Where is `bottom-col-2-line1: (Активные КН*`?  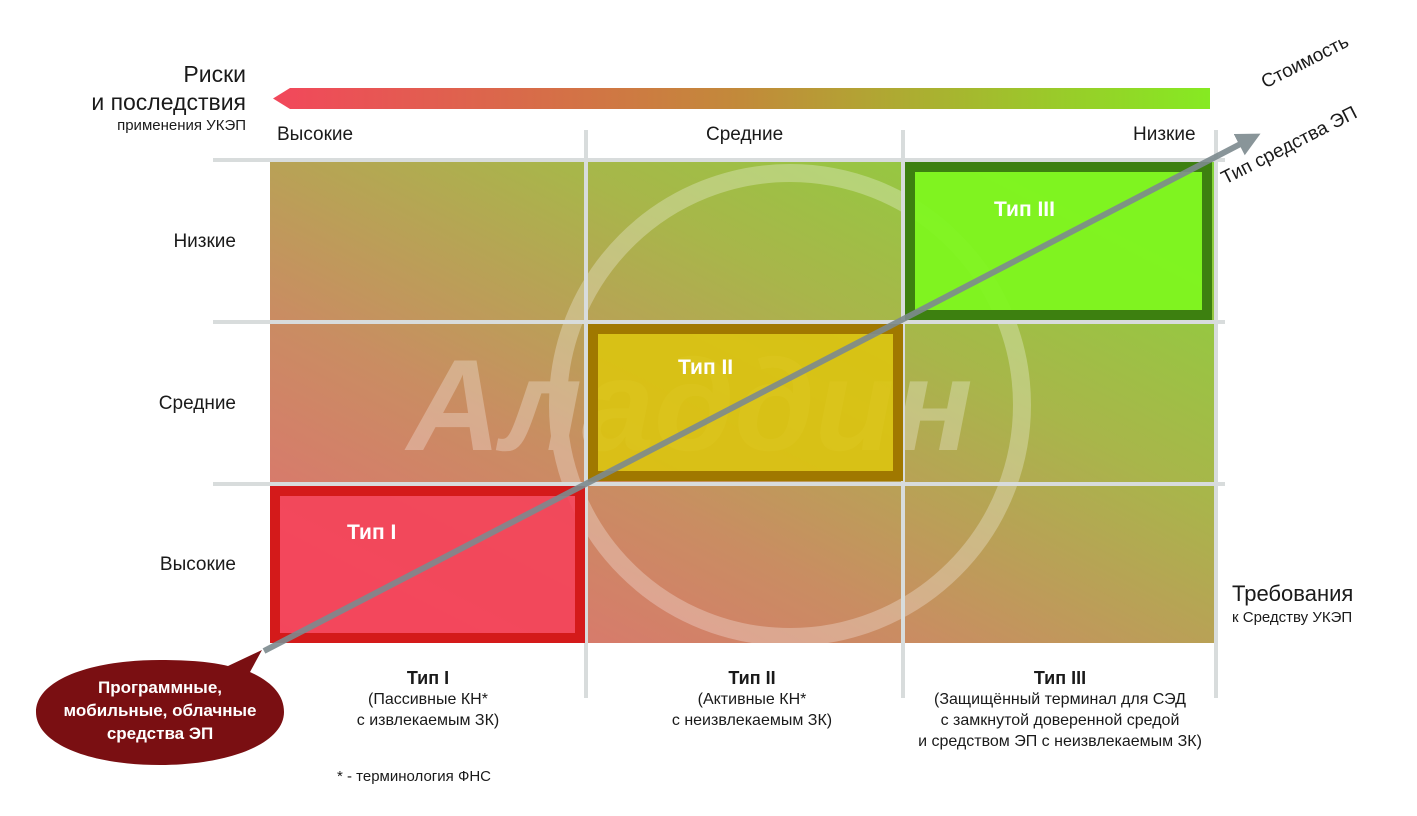 bottom-col-2-line1: (Активные КН* is located at coordinates (752, 699).